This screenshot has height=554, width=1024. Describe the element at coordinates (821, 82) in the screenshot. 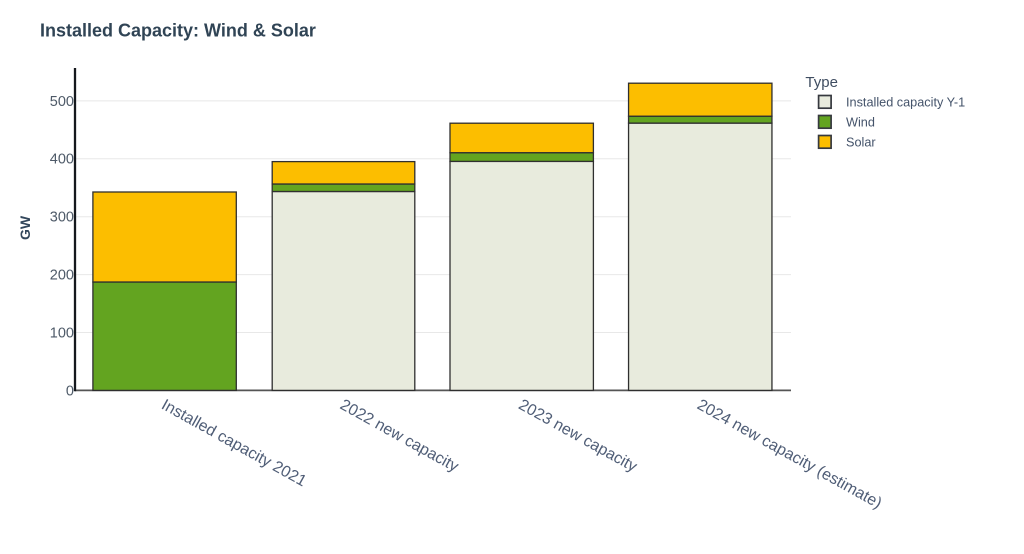

I see `svg-text: Type` at that location.